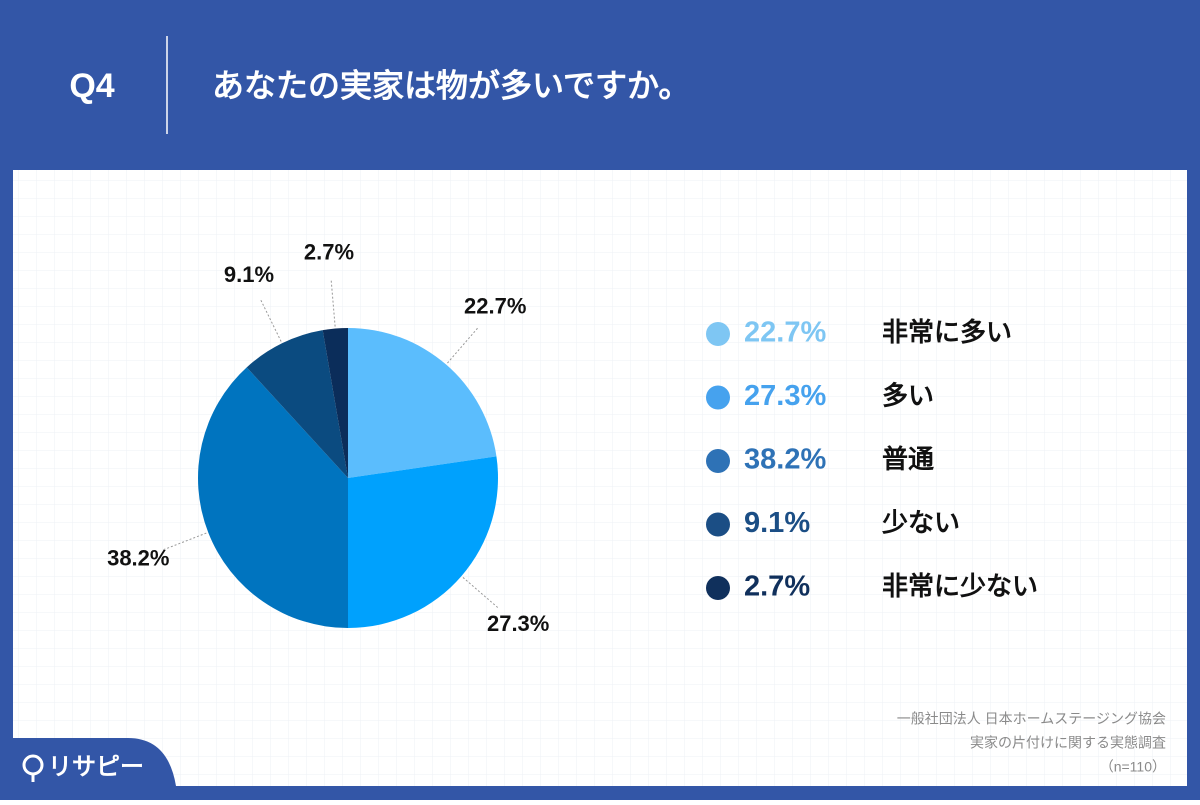 The height and width of the screenshot is (805, 1200). I want to click on source-note: 一般社団法人 日本ホームステージング協会, so click(1031, 719).